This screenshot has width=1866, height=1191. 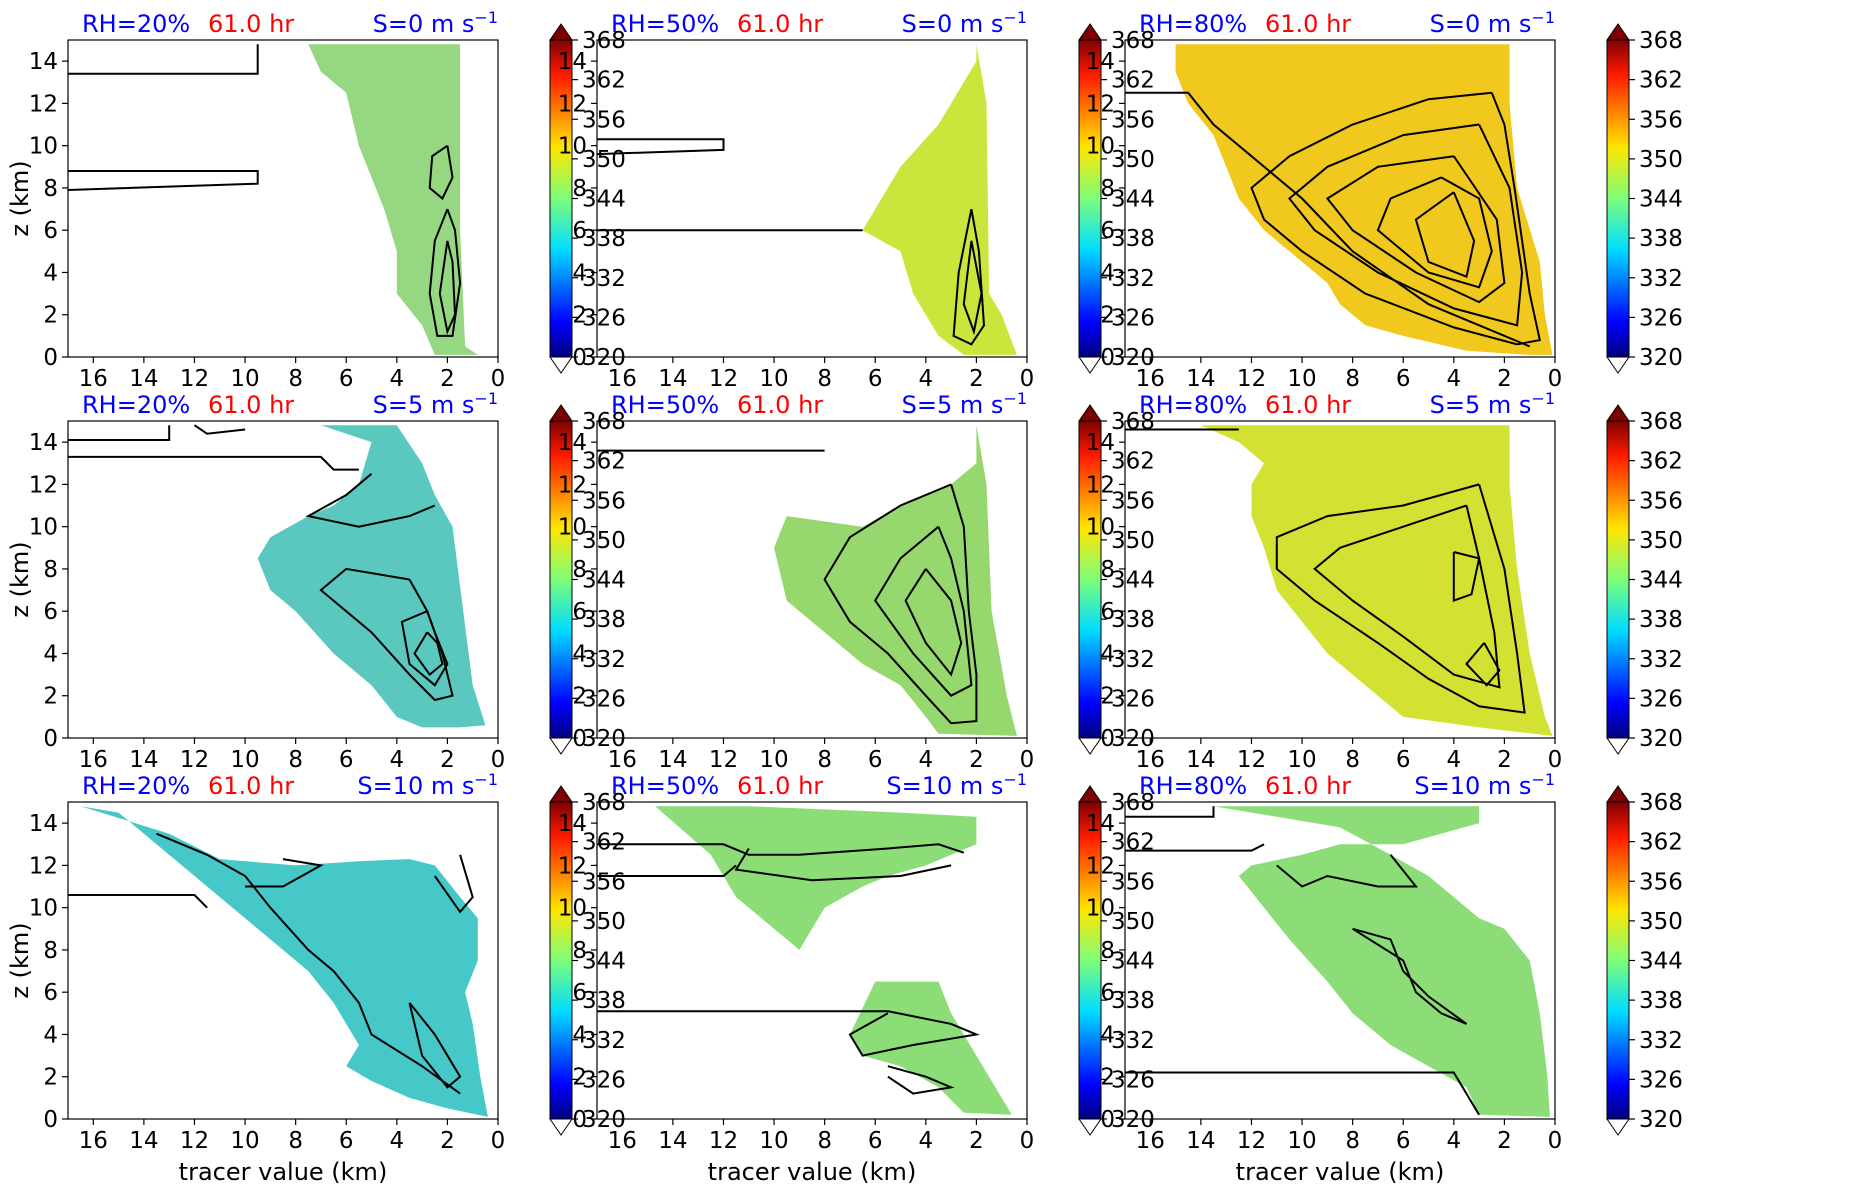 I want to click on rh-label: RH=80%, so click(x=1193, y=405).